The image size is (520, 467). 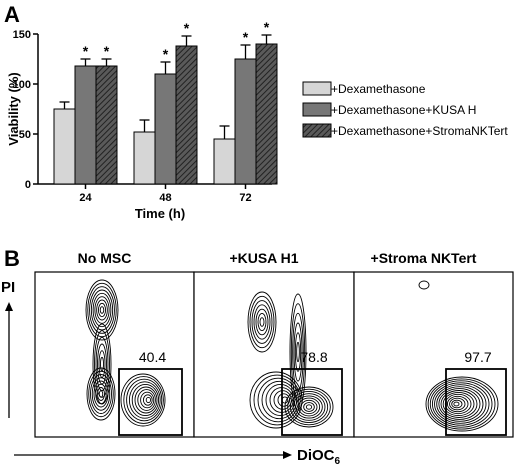 What do you see at coordinates (85, 198) in the screenshot?
I see `x-tick-label: 24` at bounding box center [85, 198].